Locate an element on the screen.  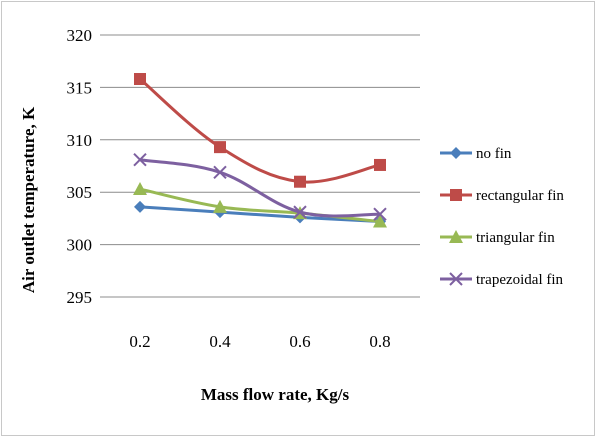
legend-item-rectangular-fin: rectangular fin is located at coordinates (502, 196).